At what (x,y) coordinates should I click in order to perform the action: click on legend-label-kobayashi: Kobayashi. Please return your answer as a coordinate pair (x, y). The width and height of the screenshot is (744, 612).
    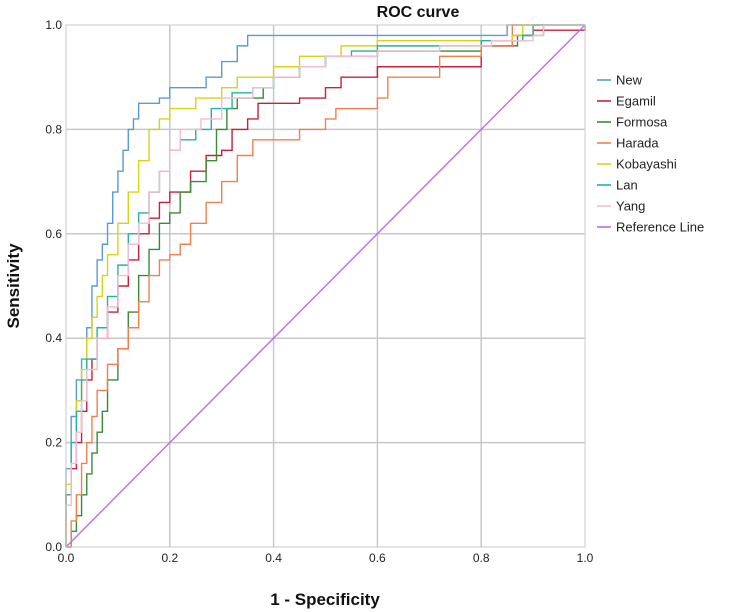
    Looking at the image, I should click on (646, 164).